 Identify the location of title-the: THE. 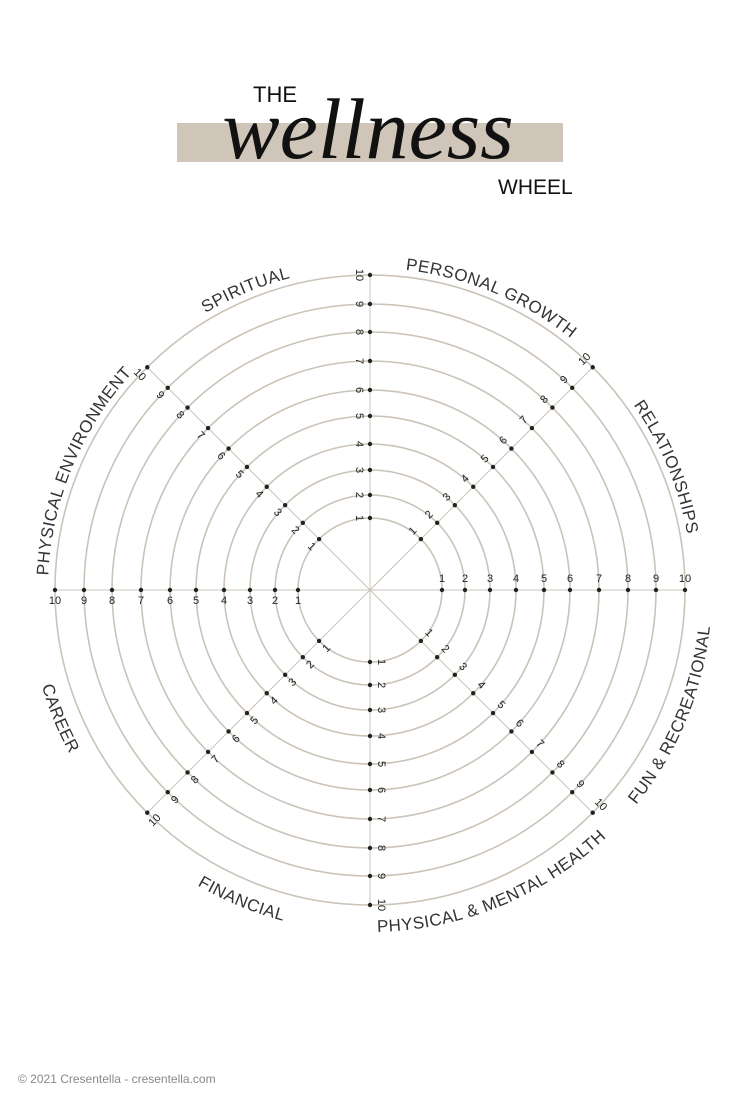
(275, 94).